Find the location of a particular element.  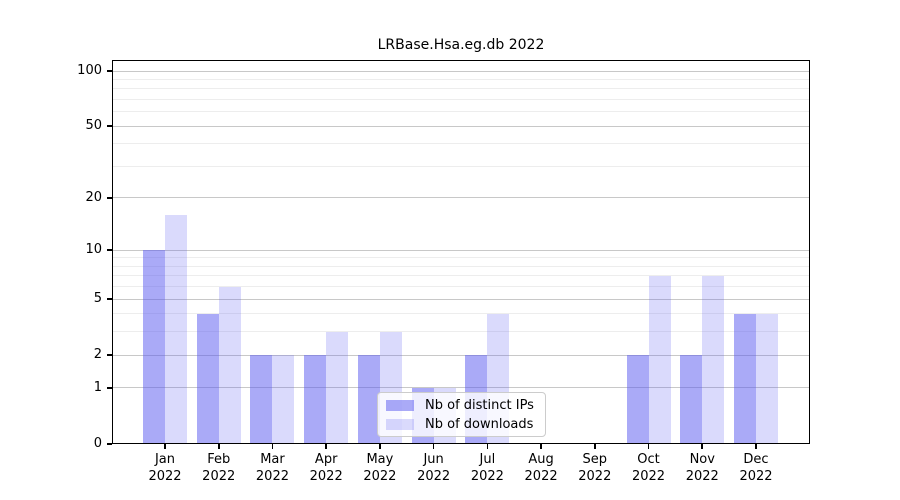

x-axis-month-label: Mar is located at coordinates (272, 459).